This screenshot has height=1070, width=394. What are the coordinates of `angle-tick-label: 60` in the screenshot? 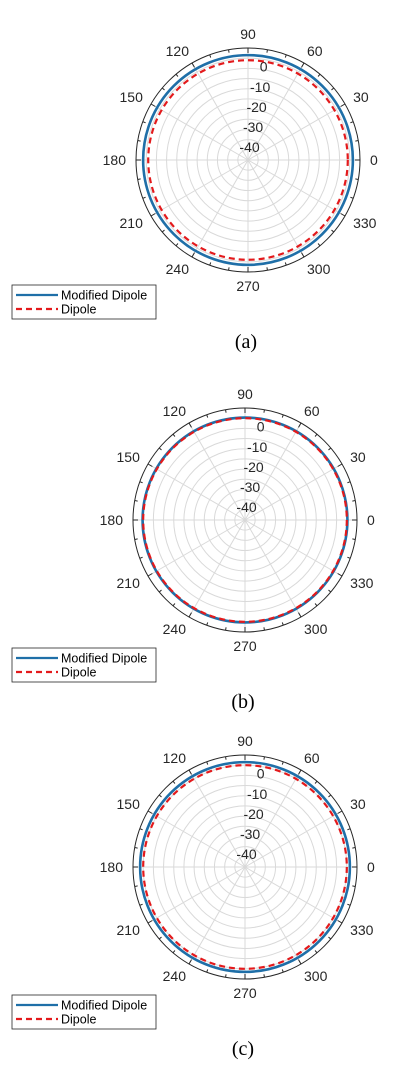 It's located at (315, 51).